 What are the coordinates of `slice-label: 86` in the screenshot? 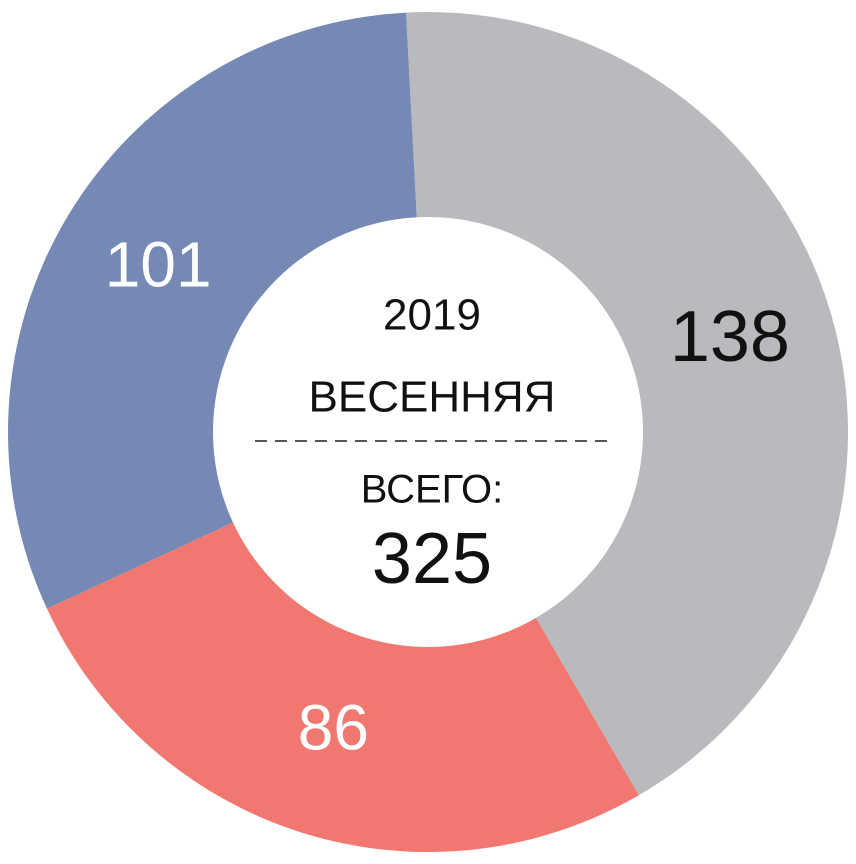 It's located at (333, 727).